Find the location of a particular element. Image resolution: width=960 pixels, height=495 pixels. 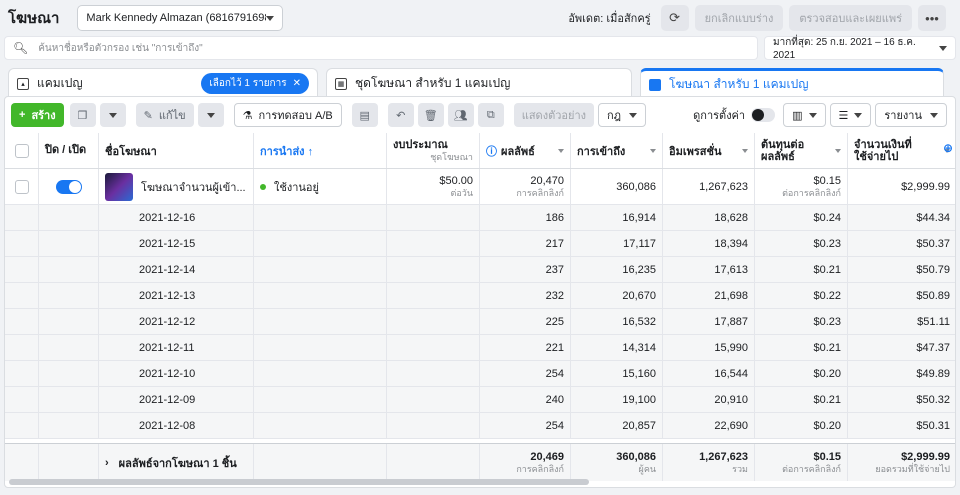

create-button: + สร้าง is located at coordinates (37, 115).